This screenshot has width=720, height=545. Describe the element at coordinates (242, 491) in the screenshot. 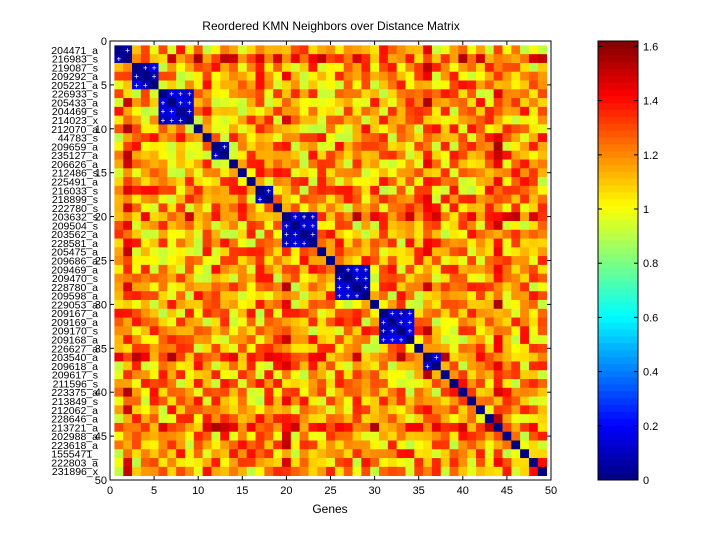

I see `x-tick-label: 15` at that location.